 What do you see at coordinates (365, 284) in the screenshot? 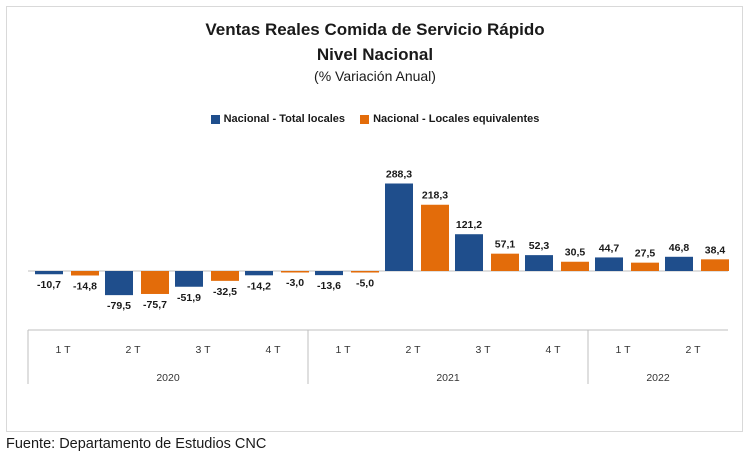
I see `data-label-equivalentes-4: -5,0` at bounding box center [365, 284].